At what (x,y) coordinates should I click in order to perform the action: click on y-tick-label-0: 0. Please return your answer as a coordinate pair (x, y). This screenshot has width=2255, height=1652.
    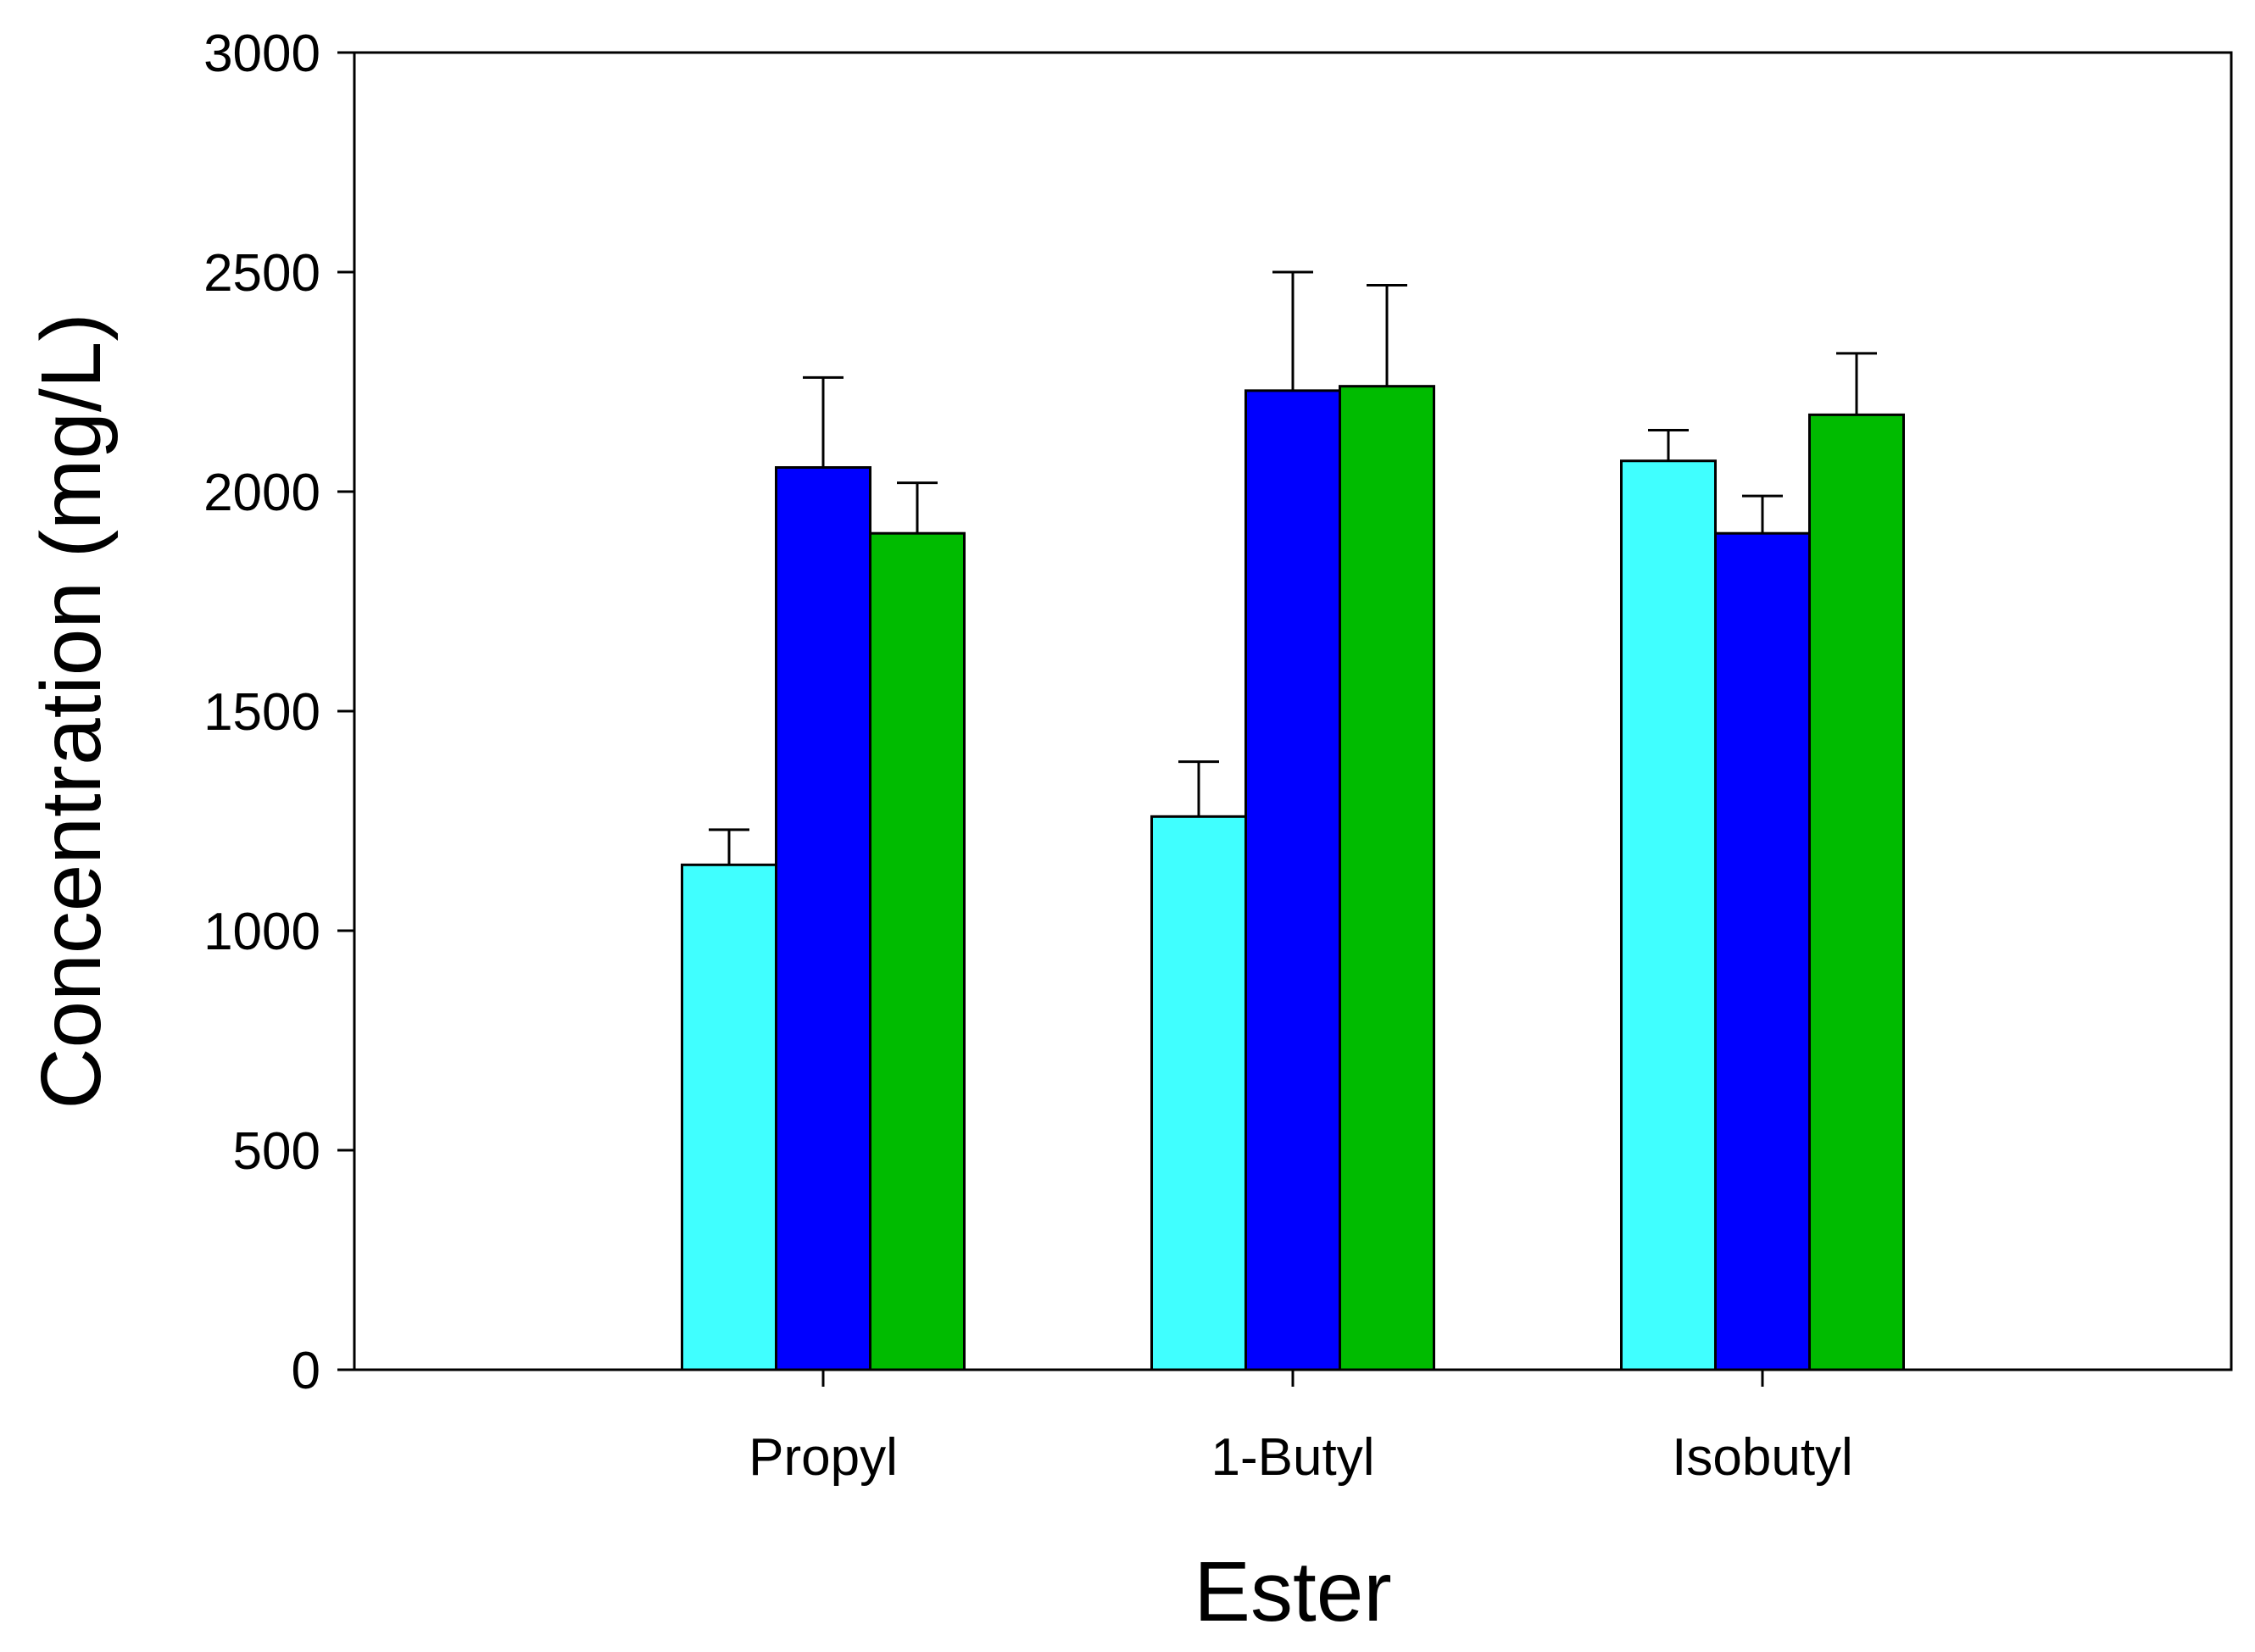
    Looking at the image, I should click on (306, 1371).